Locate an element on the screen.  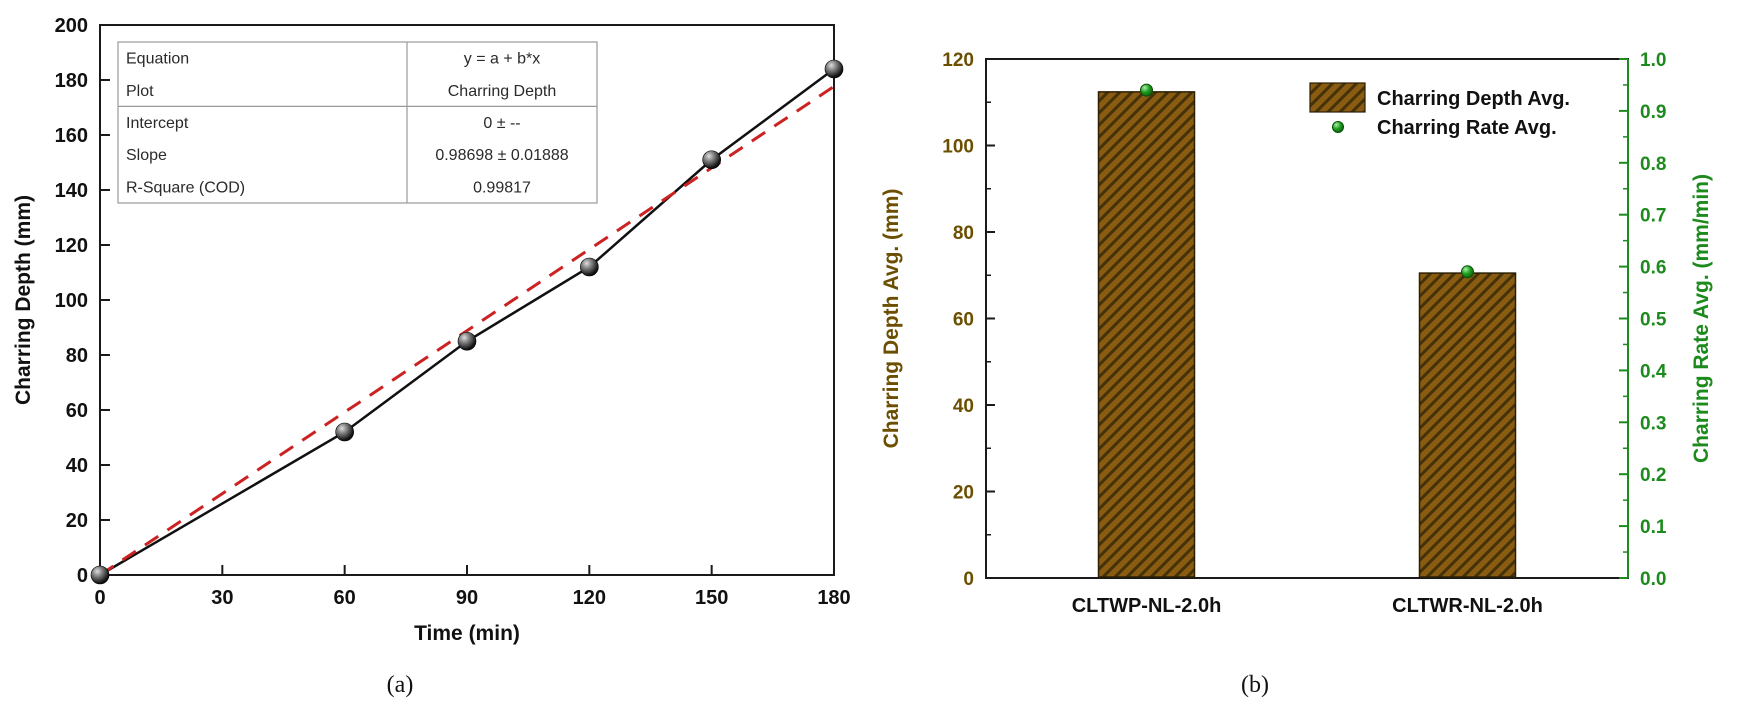
legend-bar-swatch is located at coordinates (1337, 97).